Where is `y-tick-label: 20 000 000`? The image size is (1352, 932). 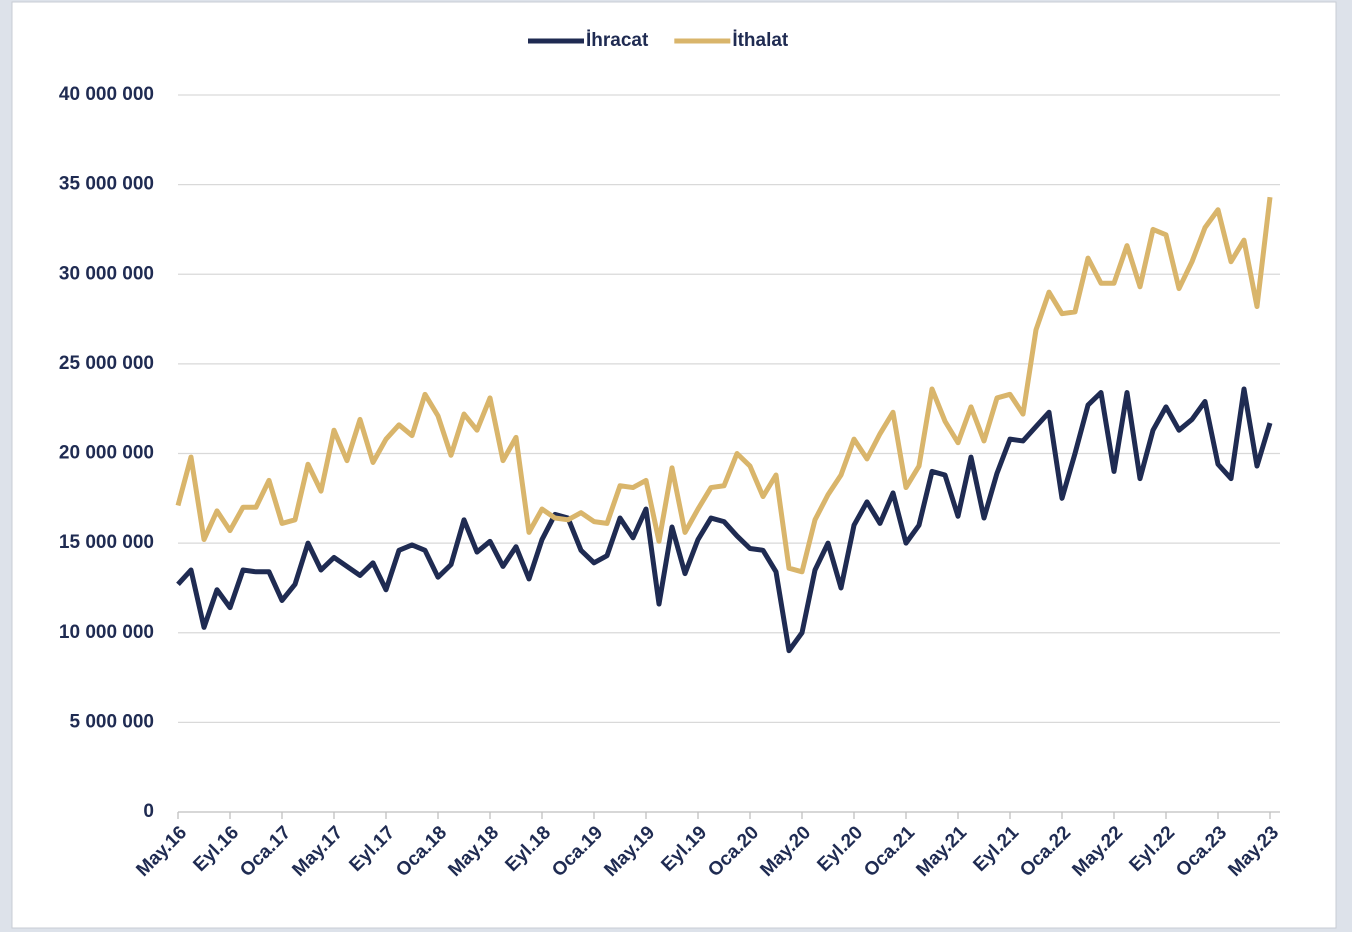
y-tick-label: 20 000 000 is located at coordinates (106, 453).